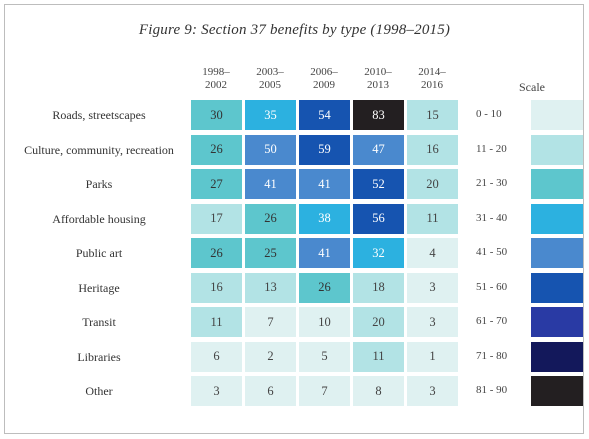 The image size is (589, 439). I want to click on row-label: Culture, community, recreation, so click(99, 149).